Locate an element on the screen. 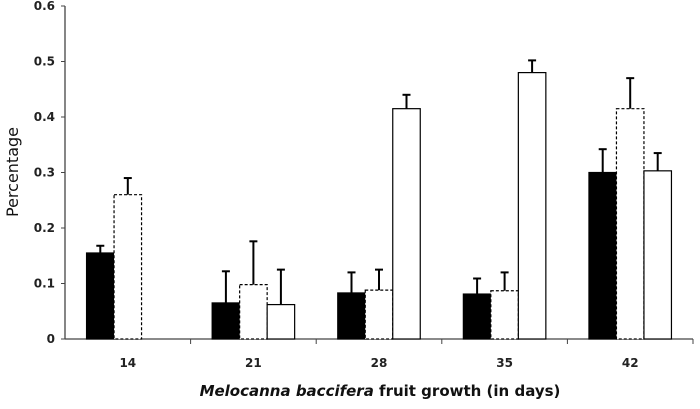  y-tick-label: 0.3 is located at coordinates (44, 173).